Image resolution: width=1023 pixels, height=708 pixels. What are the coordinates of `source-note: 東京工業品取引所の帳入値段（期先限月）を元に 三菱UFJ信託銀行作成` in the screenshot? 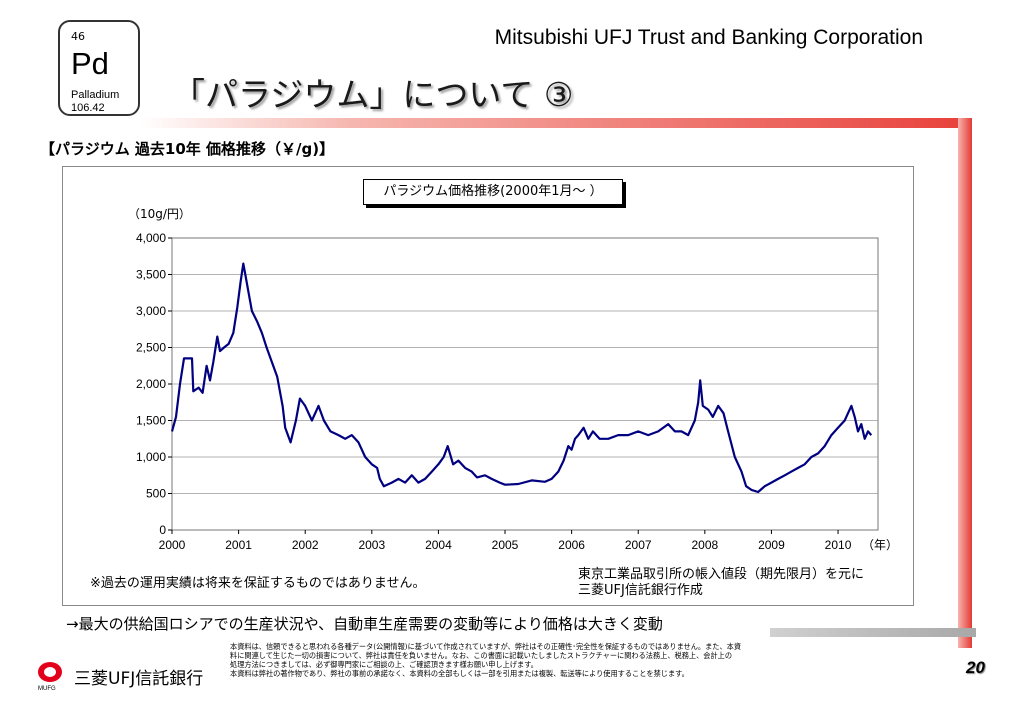 It's located at (721, 583).